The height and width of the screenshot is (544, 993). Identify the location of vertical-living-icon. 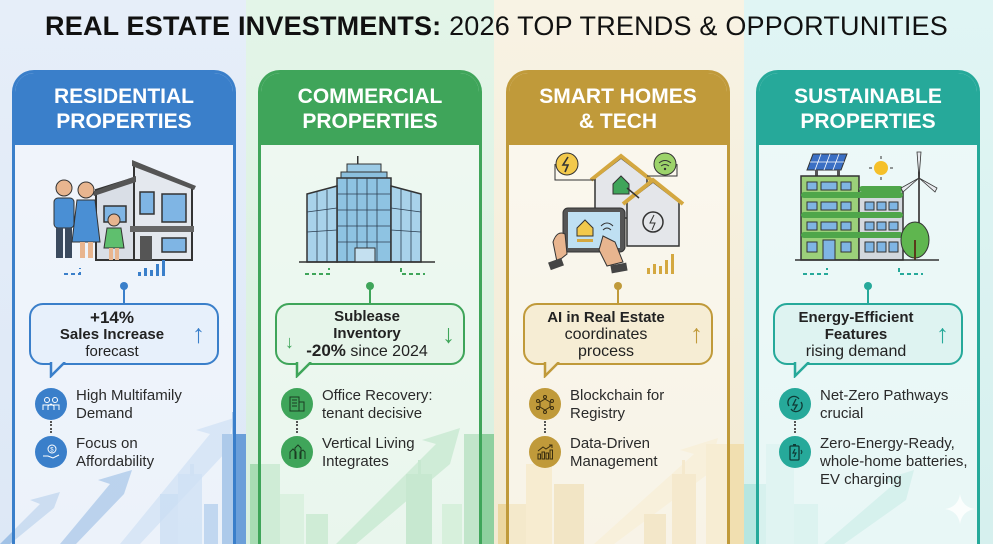
(297, 452).